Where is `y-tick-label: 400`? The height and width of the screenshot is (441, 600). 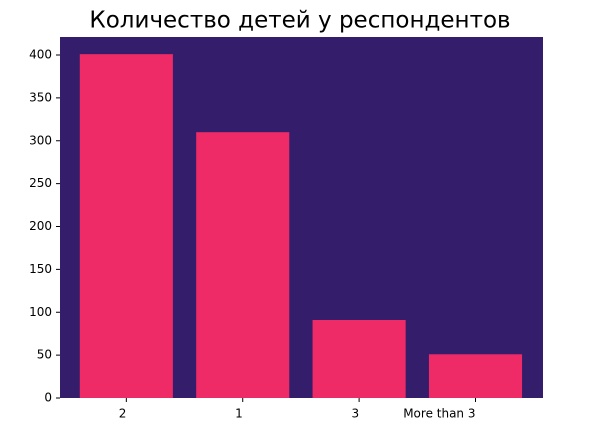
y-tick-label: 400 is located at coordinates (40, 55).